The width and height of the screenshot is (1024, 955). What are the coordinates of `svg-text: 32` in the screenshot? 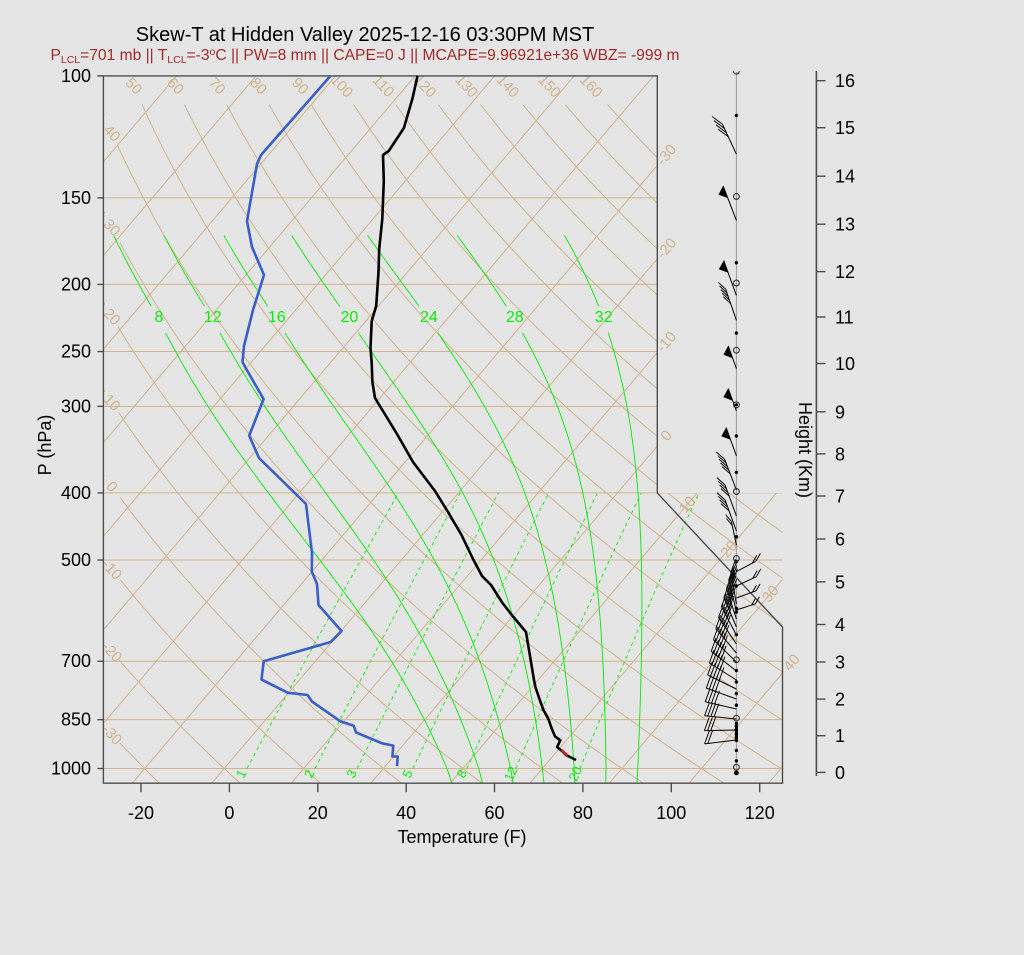 It's located at (604, 317).